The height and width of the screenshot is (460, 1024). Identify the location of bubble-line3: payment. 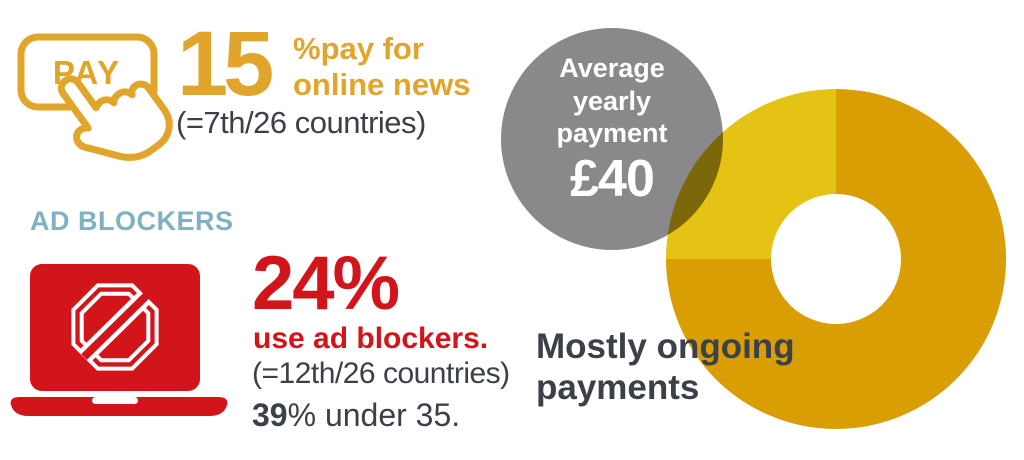
(612, 133).